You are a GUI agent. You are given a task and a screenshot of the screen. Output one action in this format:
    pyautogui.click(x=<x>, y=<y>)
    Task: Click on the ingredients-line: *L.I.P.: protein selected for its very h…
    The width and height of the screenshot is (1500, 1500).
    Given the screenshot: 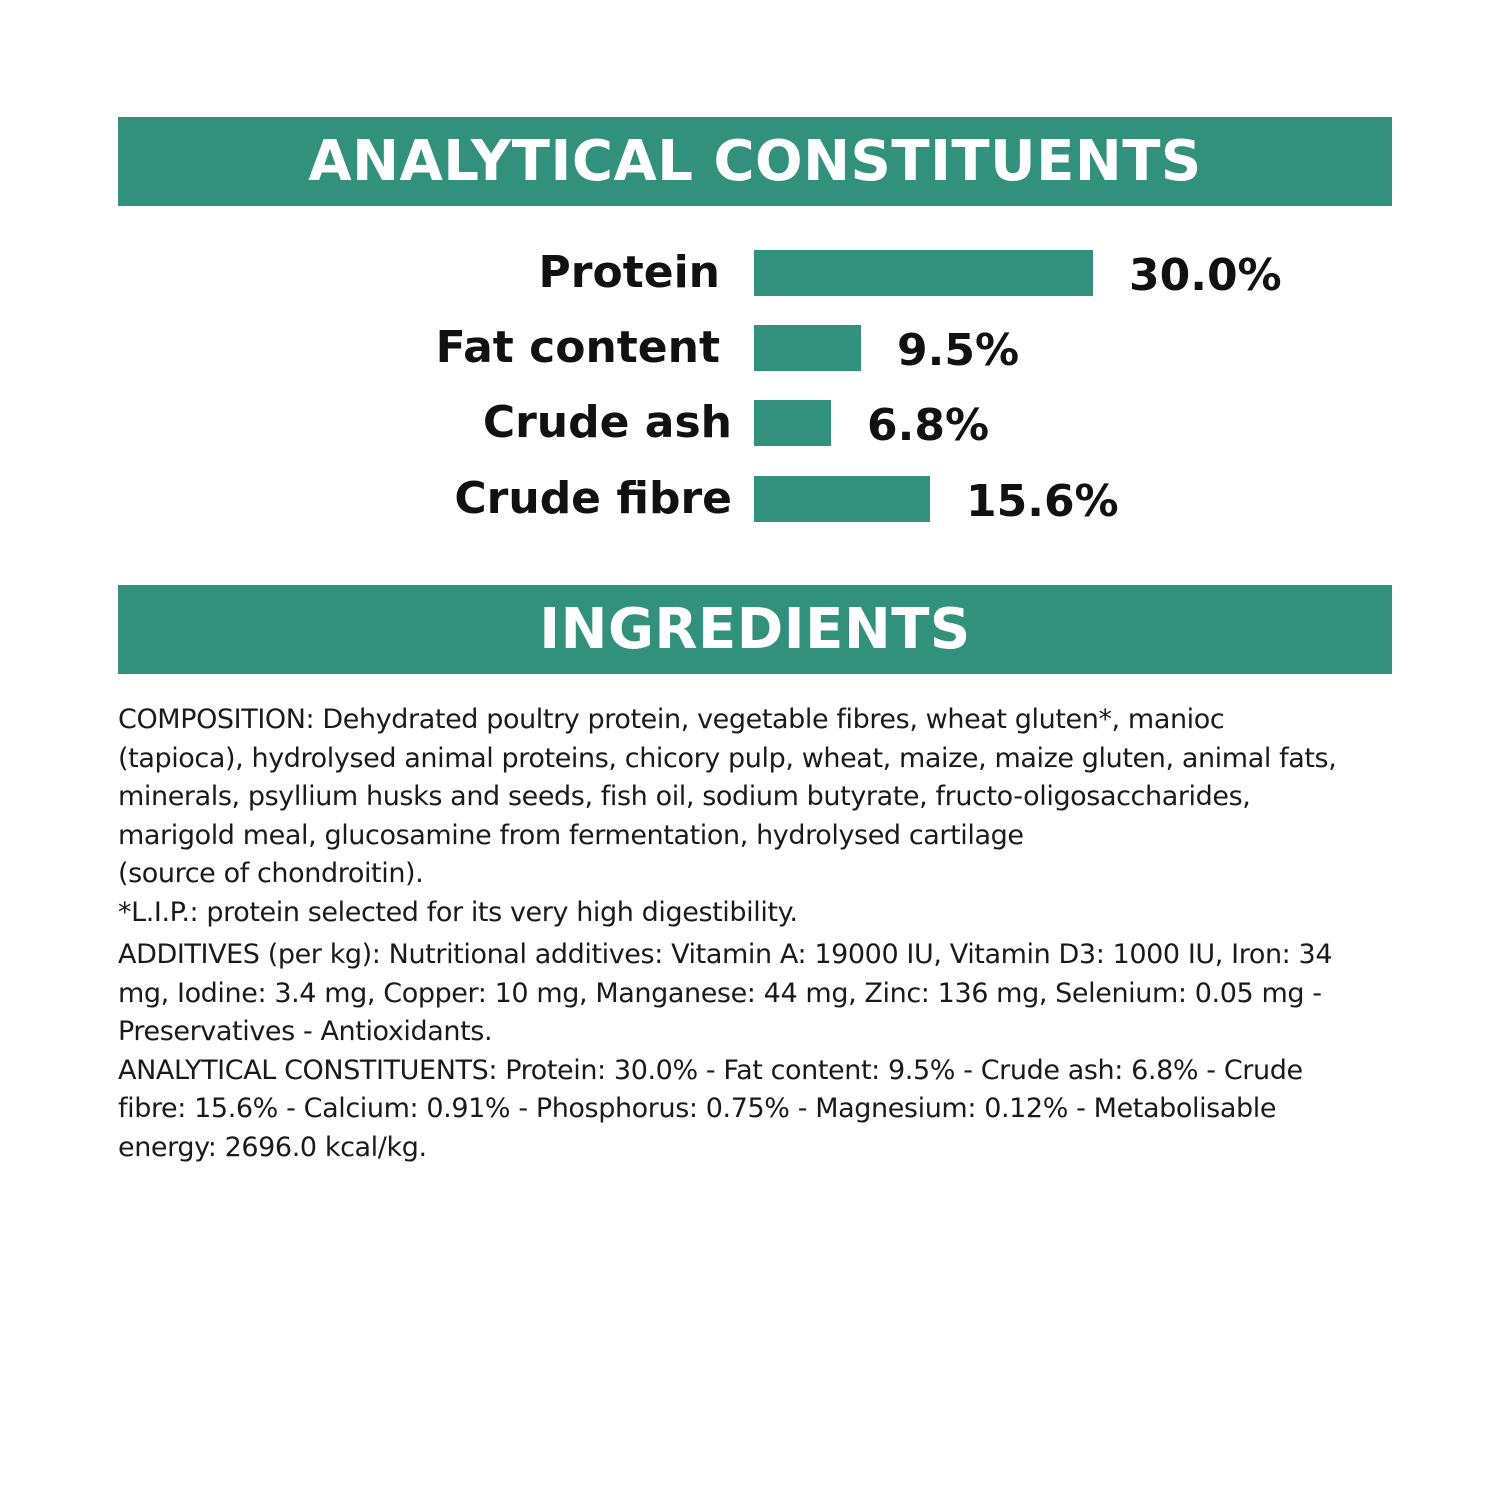 What is the action you would take?
    pyautogui.click(x=458, y=912)
    